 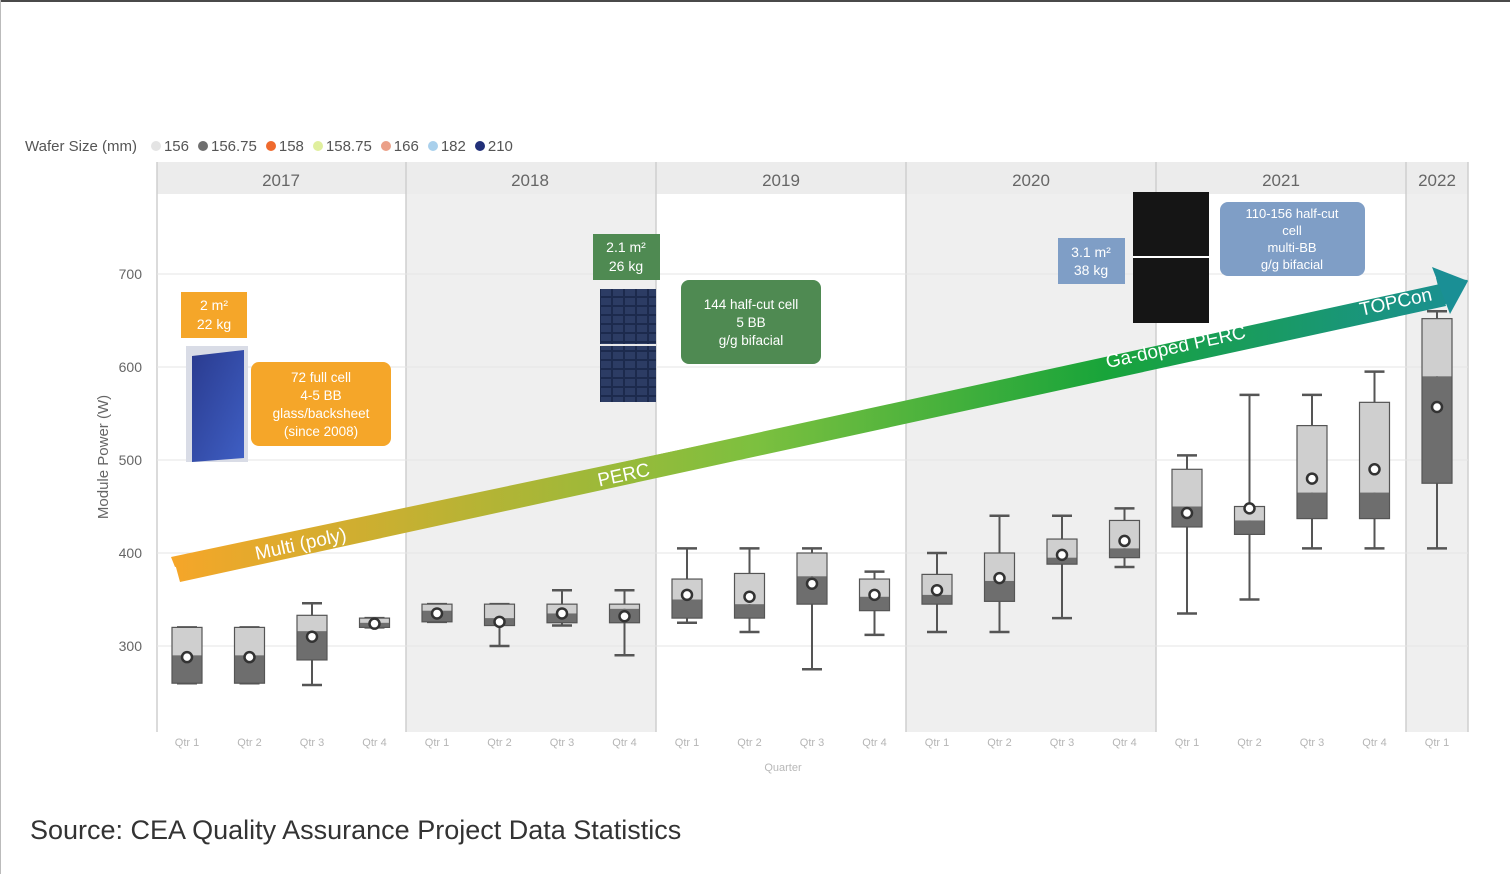 What do you see at coordinates (750, 322) in the screenshot?
I see `spec-line-2018: 5 BB` at bounding box center [750, 322].